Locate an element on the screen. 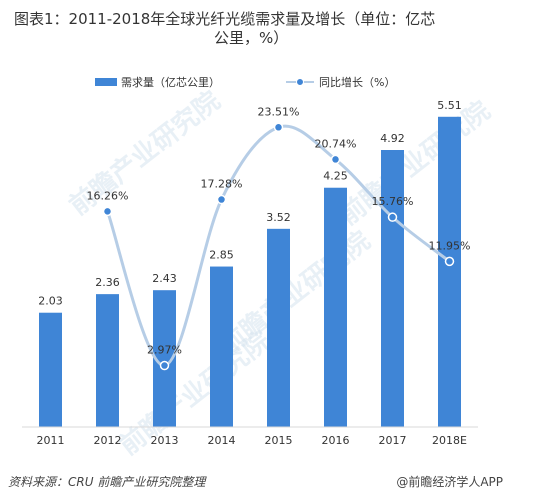  x-tick-label: 2011 is located at coordinates (51, 440).